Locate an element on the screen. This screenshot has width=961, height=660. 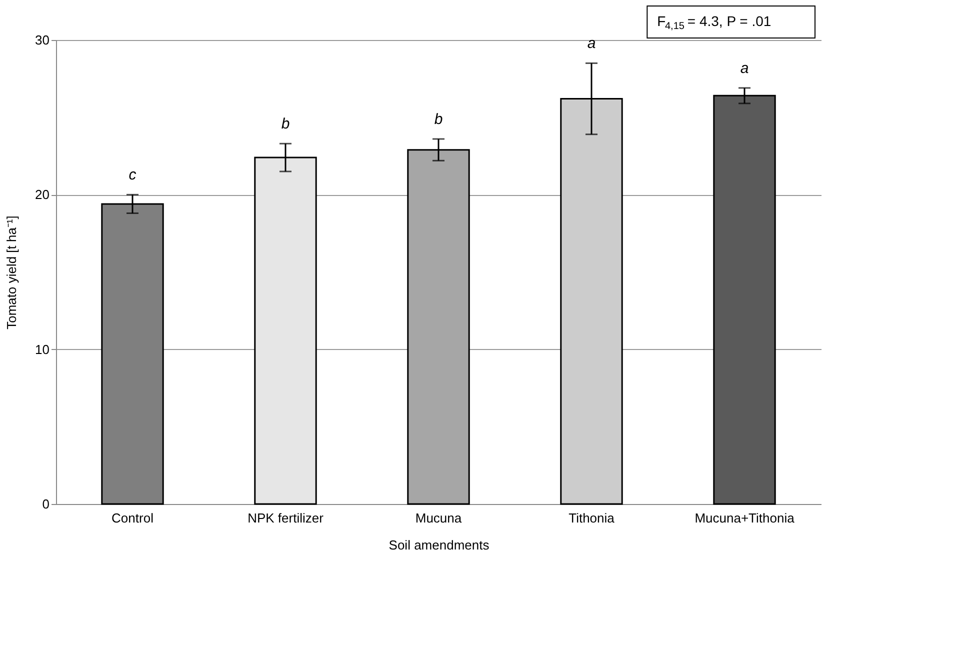
x-tick-label: NPK fertilizer is located at coordinates (286, 518).